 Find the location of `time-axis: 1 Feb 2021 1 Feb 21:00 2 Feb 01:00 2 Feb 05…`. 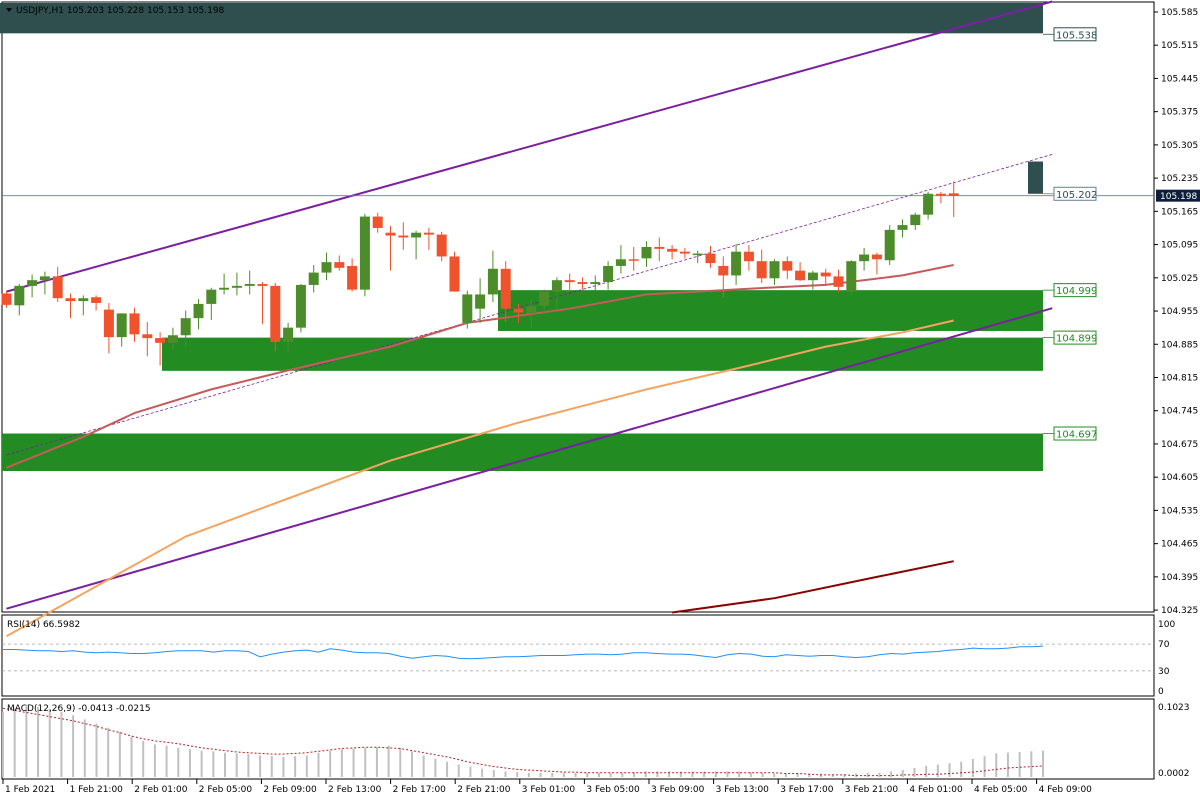

time-axis: 1 Feb 2021 1 Feb 21:00 2 Feb 01:00 2 Feb 05… is located at coordinates (547, 787).